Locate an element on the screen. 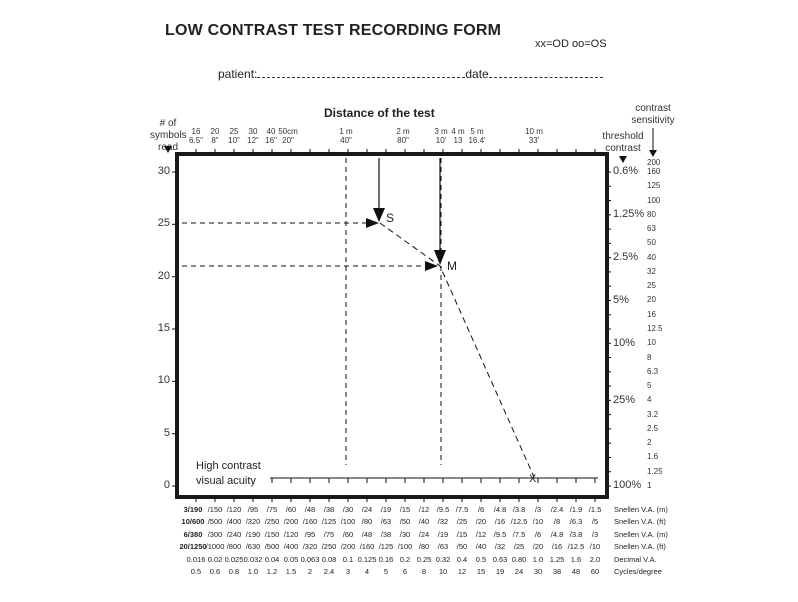  table-cell: 24 is located at coordinates (519, 571).